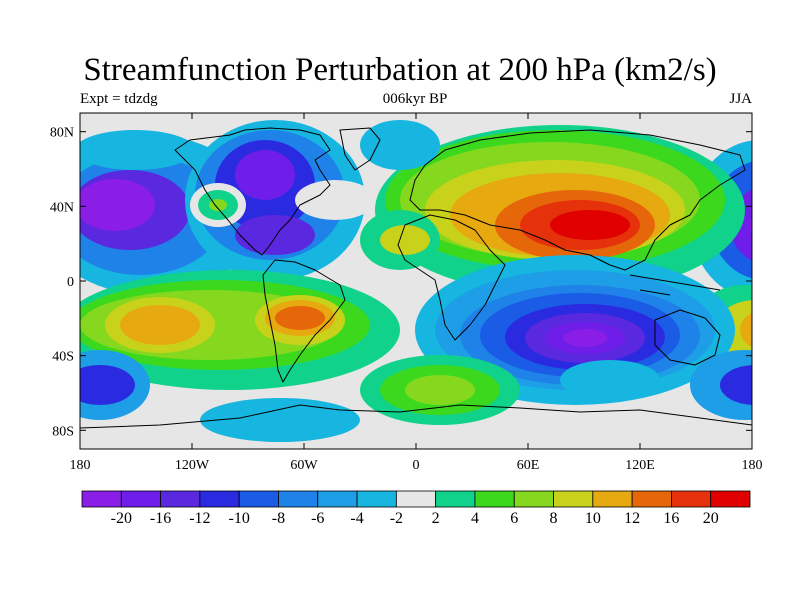 This screenshot has height=600, width=800. Describe the element at coordinates (335, 200) in the screenshot. I see `contour-positive-atlantic` at that location.